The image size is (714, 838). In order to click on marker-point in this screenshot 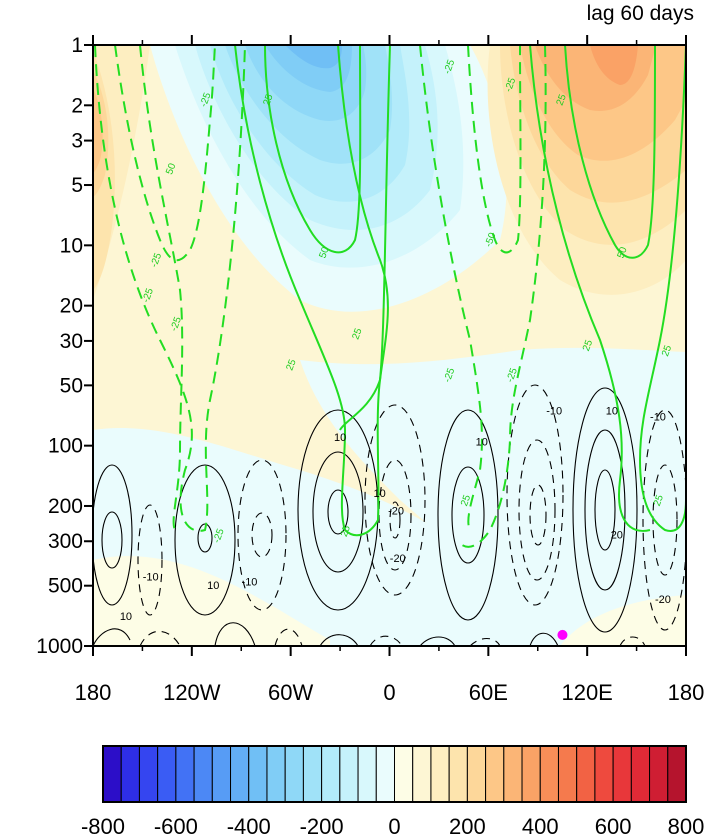, I will do `click(562, 634)`.